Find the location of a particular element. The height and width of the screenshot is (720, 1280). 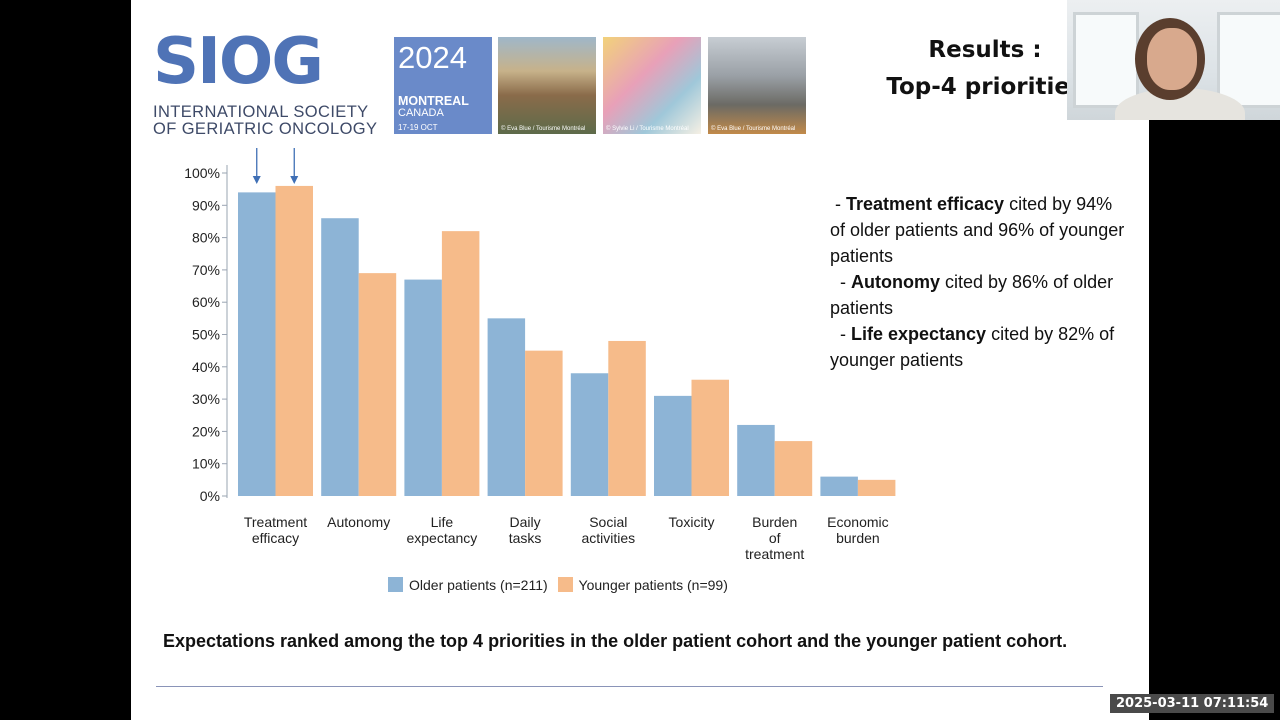

y-tick-label: 90% is located at coordinates (206, 205).